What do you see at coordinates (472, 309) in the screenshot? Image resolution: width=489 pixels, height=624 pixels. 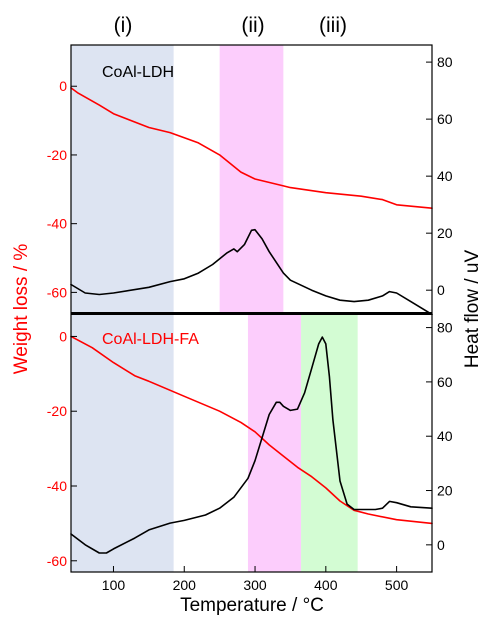 I see `y-axis-title-right: Heat flow / uV` at bounding box center [472, 309].